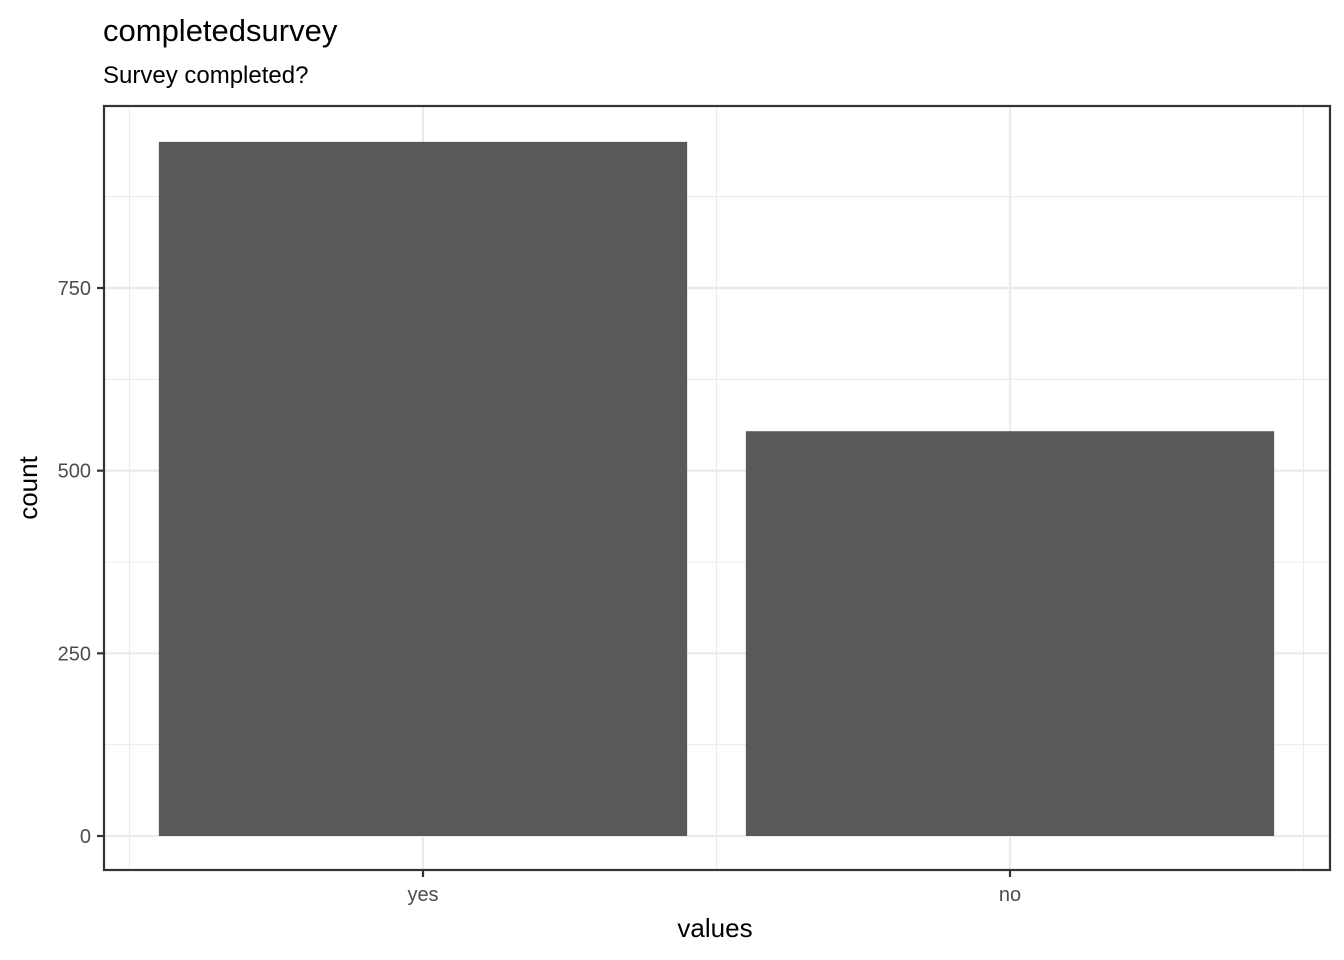 Image resolution: width=1344 pixels, height=960 pixels. I want to click on y-tick-label: 500, so click(74, 472).